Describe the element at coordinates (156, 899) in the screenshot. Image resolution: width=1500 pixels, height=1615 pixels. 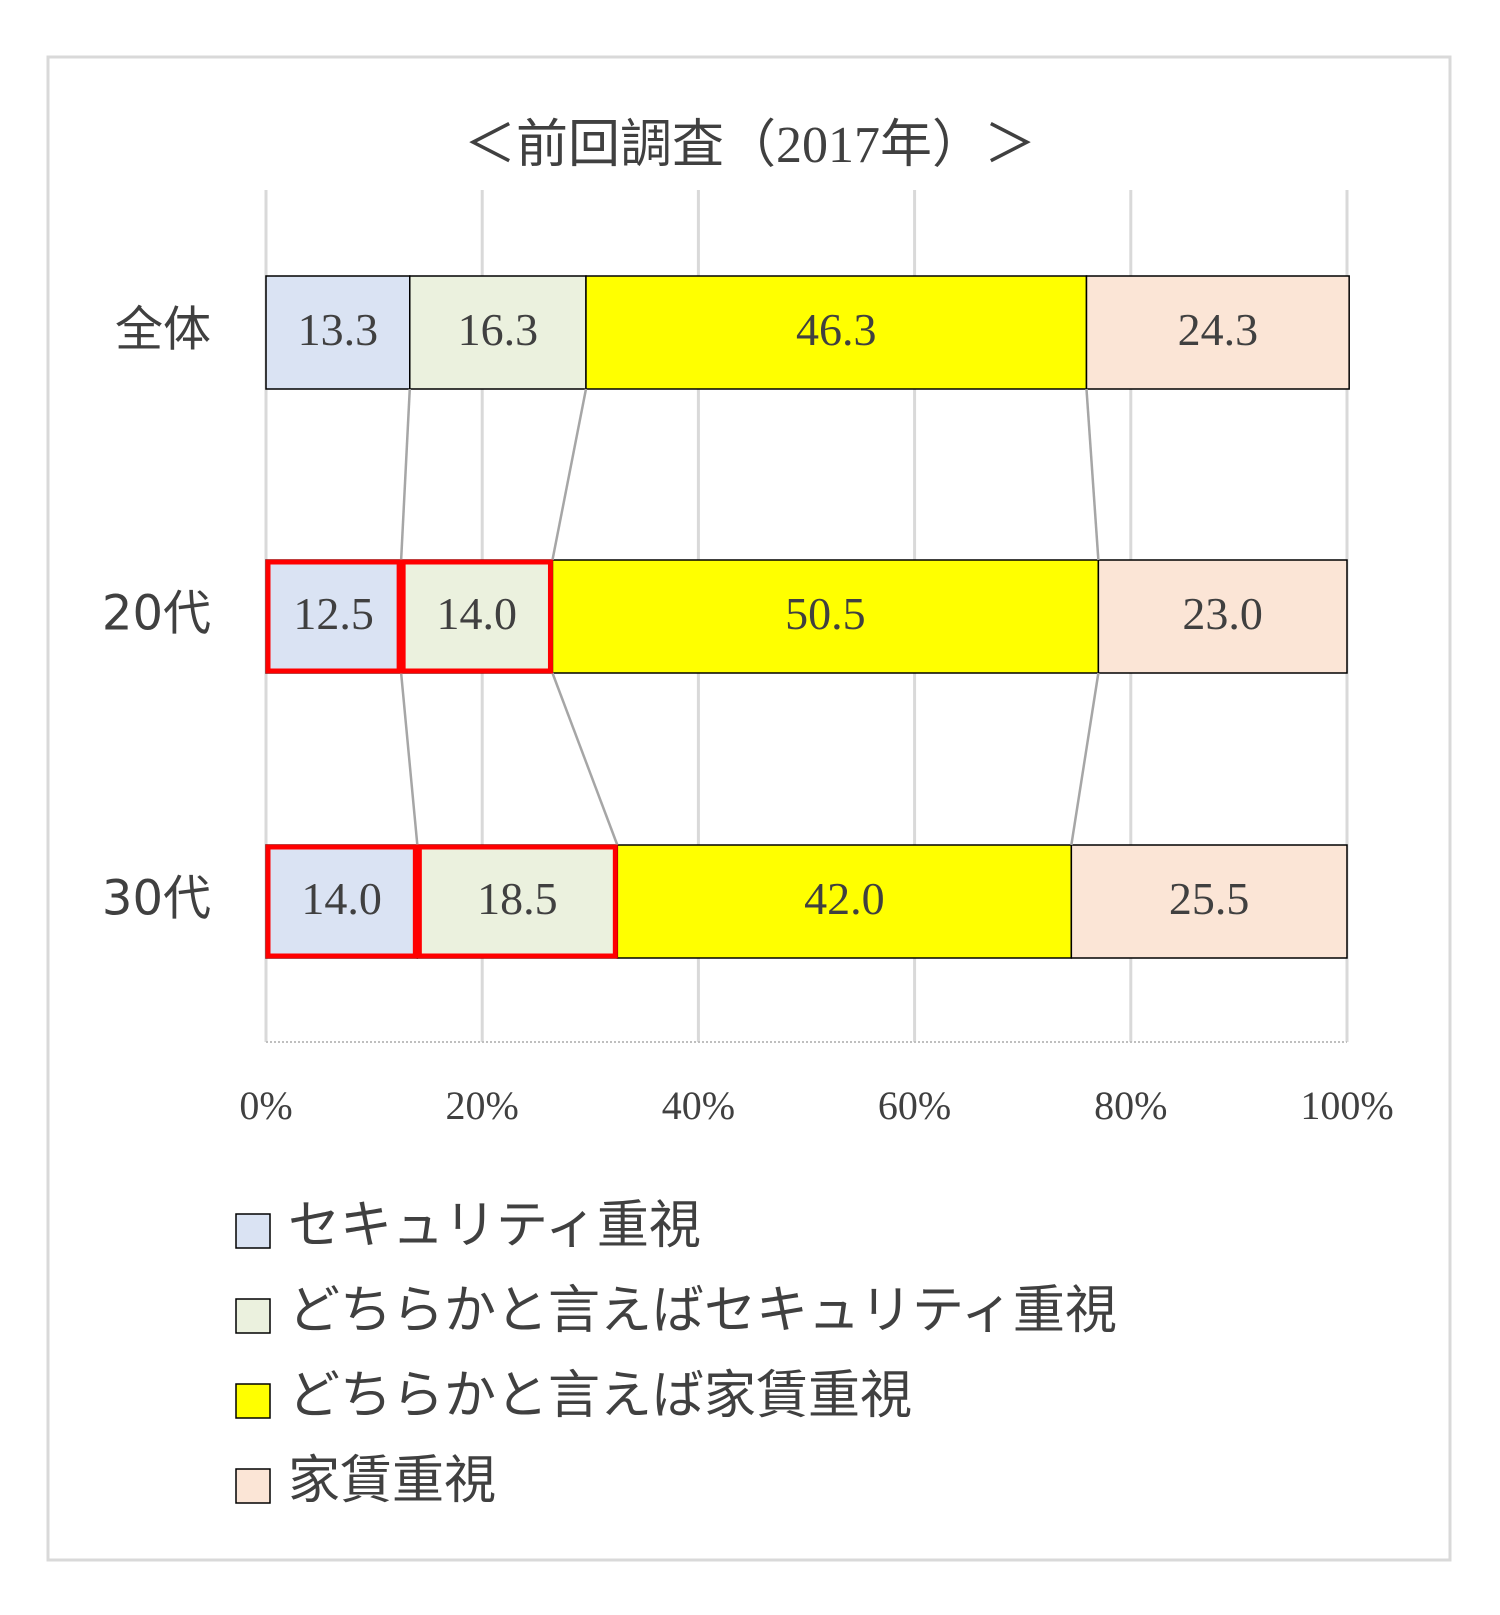
I see `category-label: 30代` at that location.